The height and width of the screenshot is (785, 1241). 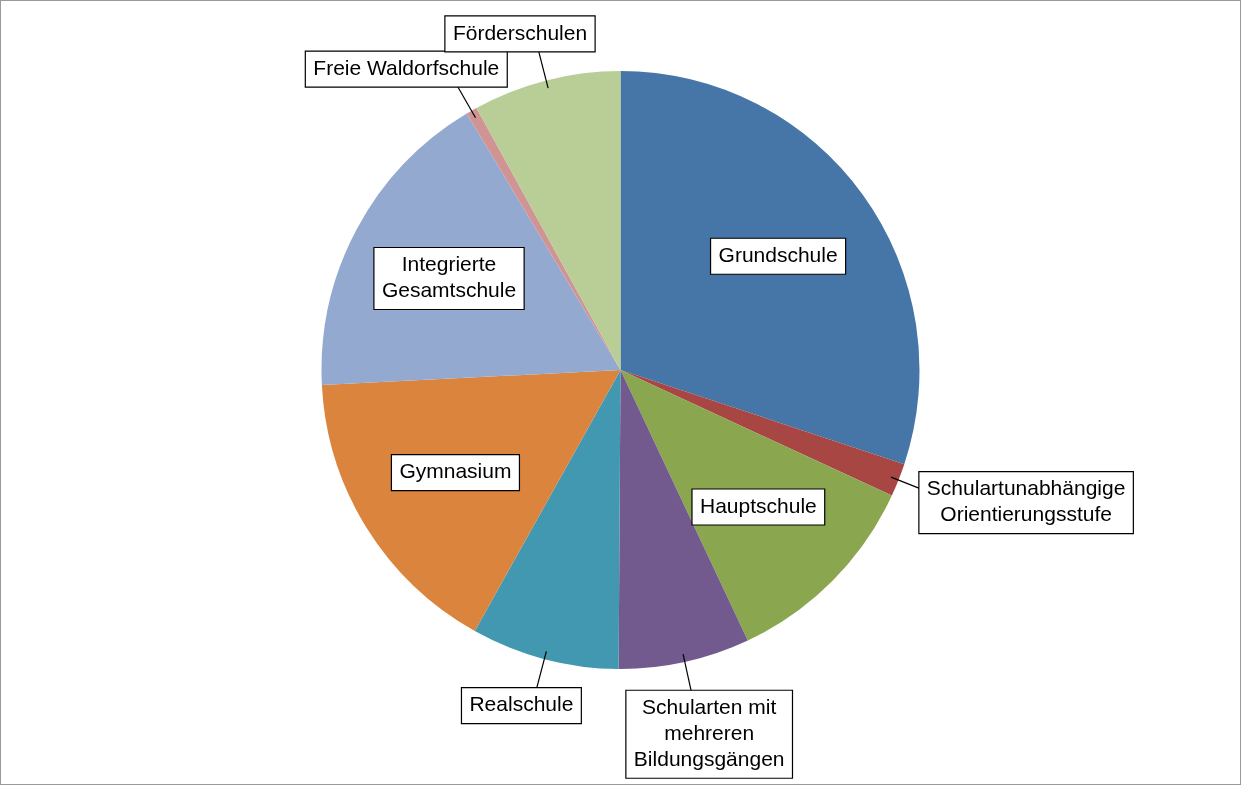 What do you see at coordinates (778, 255) in the screenshot?
I see `slice-label: Grundschule` at bounding box center [778, 255].